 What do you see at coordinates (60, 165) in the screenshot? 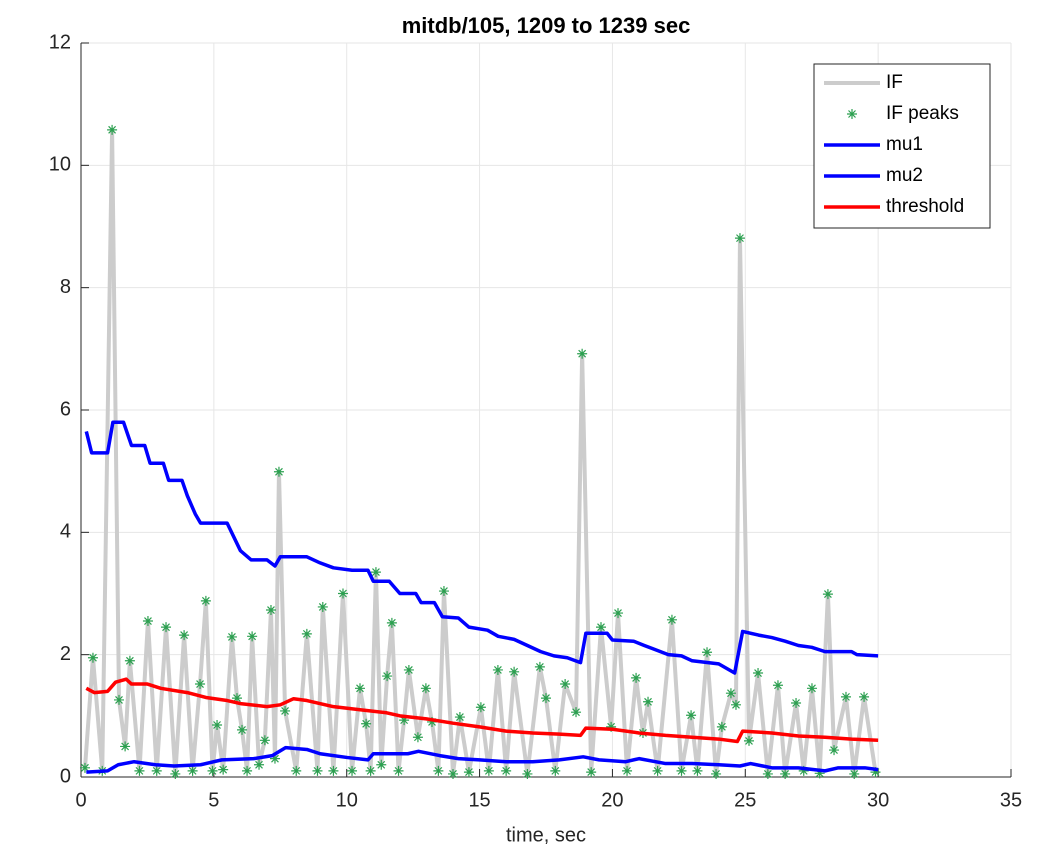
I see `y-tick-label: 10` at bounding box center [60, 165].